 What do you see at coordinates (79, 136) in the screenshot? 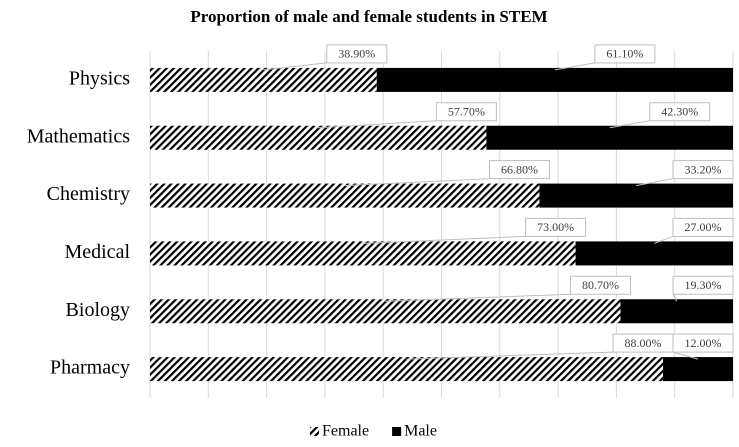
I see `y-tick-label: Mathematics` at bounding box center [79, 136].